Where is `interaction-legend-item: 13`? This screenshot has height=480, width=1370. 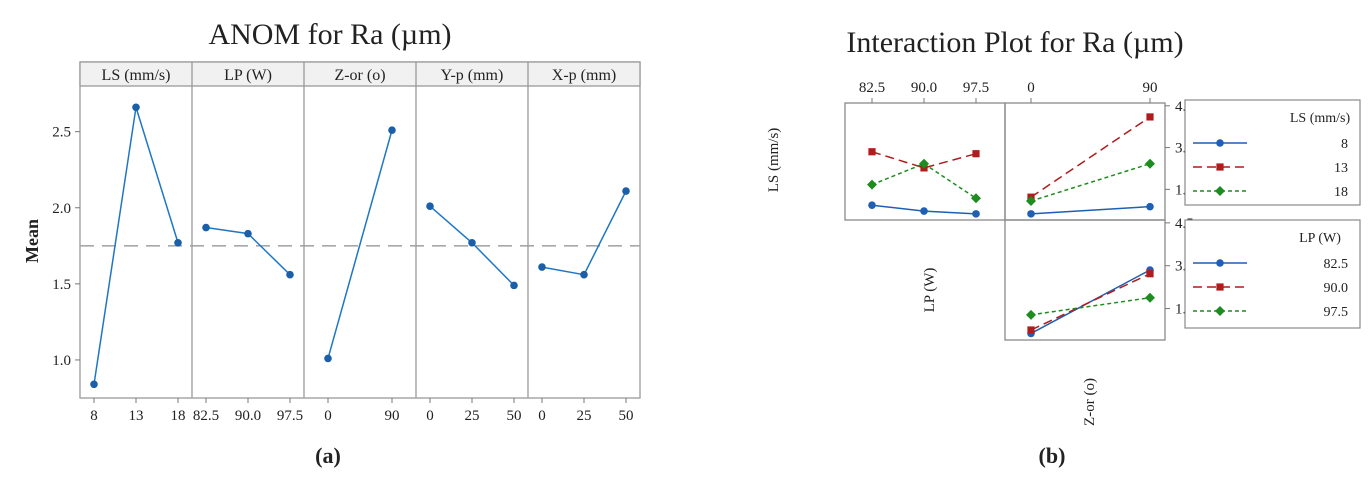 interaction-legend-item: 13 is located at coordinates (1341, 168).